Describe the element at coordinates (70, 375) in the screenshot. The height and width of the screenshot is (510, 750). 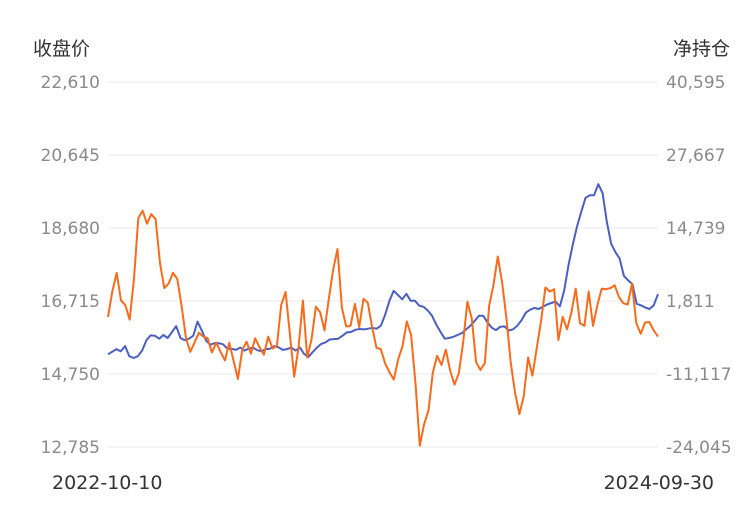
I see `left-tick-label: 14,750` at that location.